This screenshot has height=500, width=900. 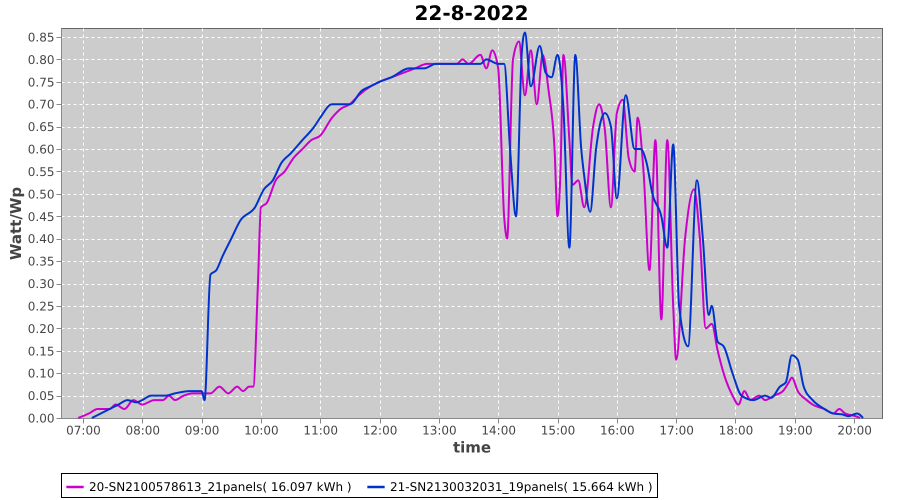 What do you see at coordinates (41, 217) in the screenshot?
I see `y-tick-label: 0.45` at bounding box center [41, 217].